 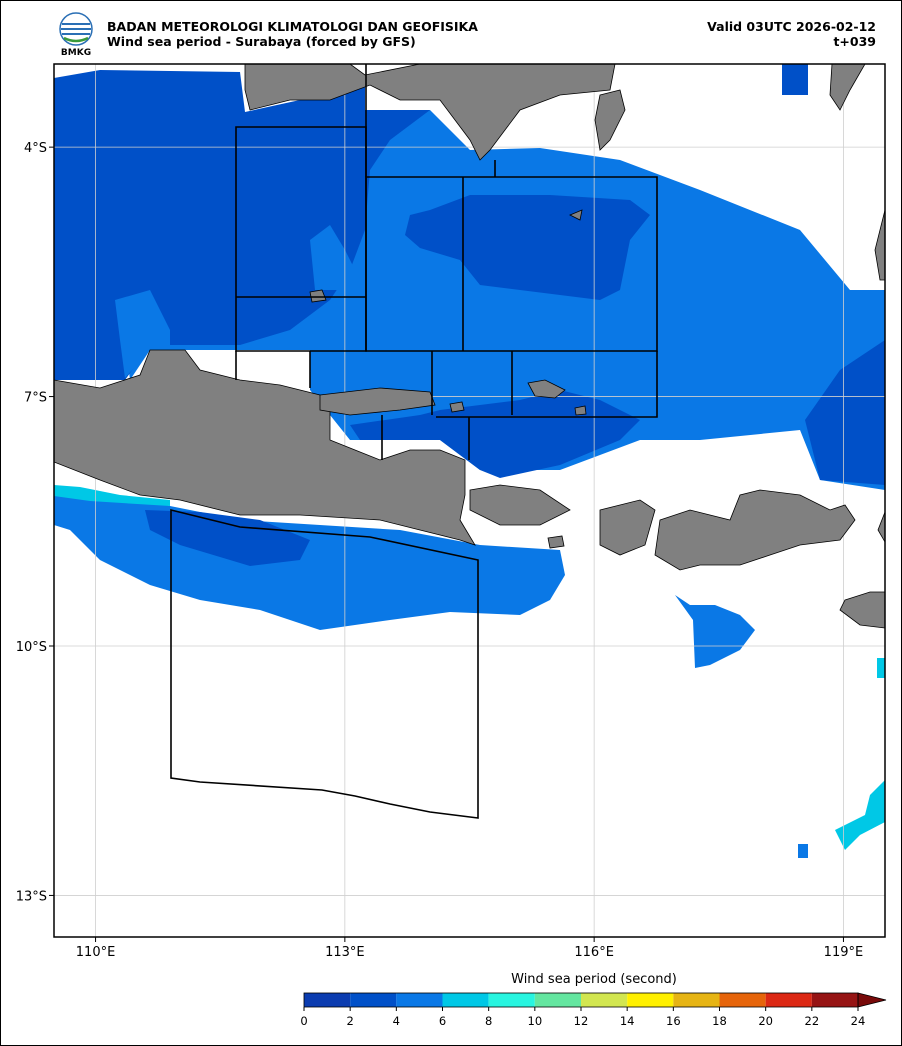 What do you see at coordinates (442, 1021) in the screenshot?
I see `colorbar-tick-label: 6` at bounding box center [442, 1021].